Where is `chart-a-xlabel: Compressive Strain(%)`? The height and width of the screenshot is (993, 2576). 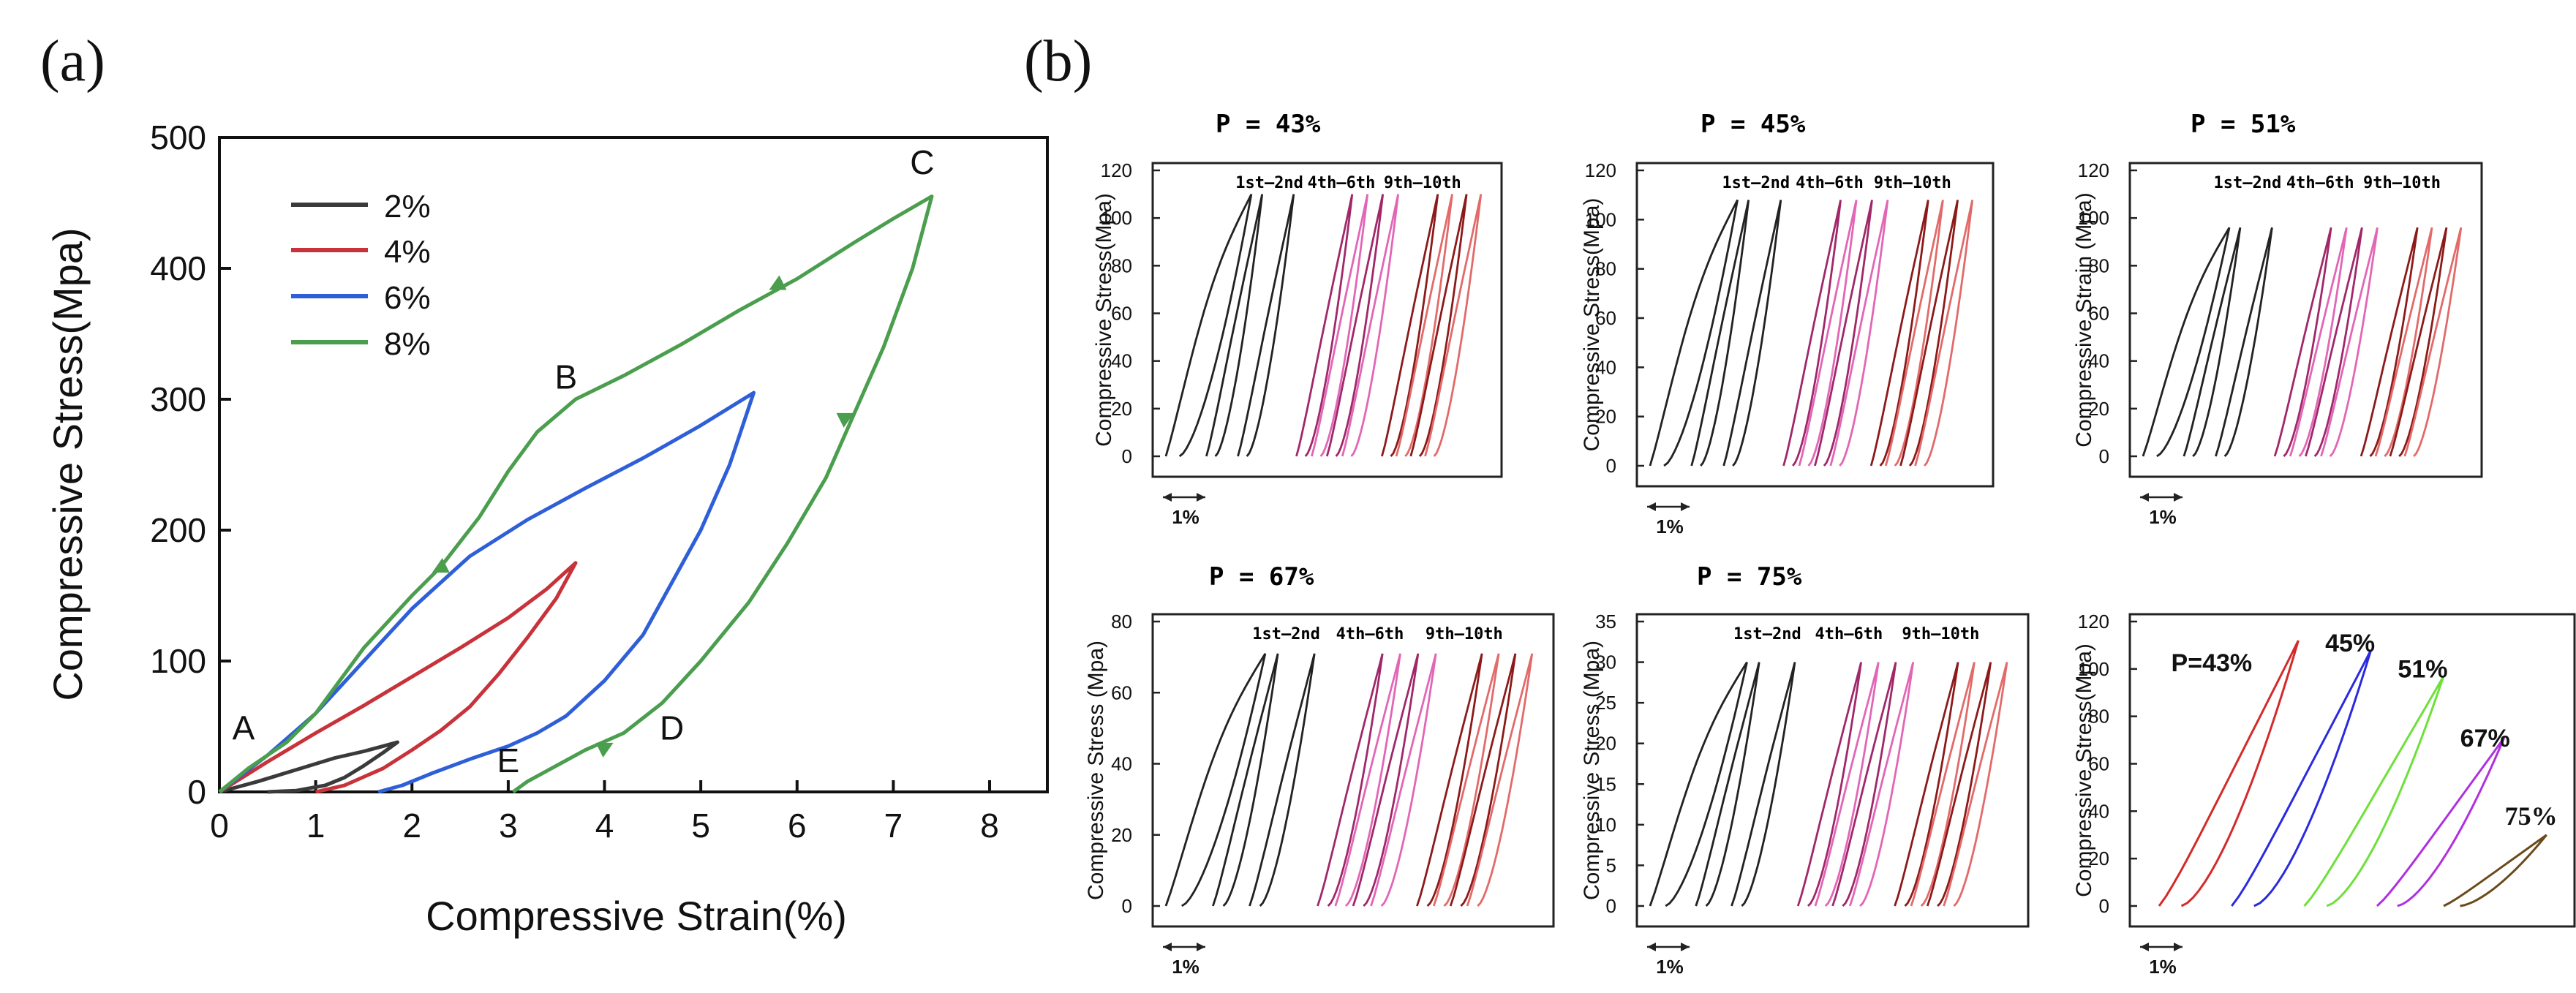 chart-a-xlabel: Compressive Strain(%) is located at coordinates (636, 916).